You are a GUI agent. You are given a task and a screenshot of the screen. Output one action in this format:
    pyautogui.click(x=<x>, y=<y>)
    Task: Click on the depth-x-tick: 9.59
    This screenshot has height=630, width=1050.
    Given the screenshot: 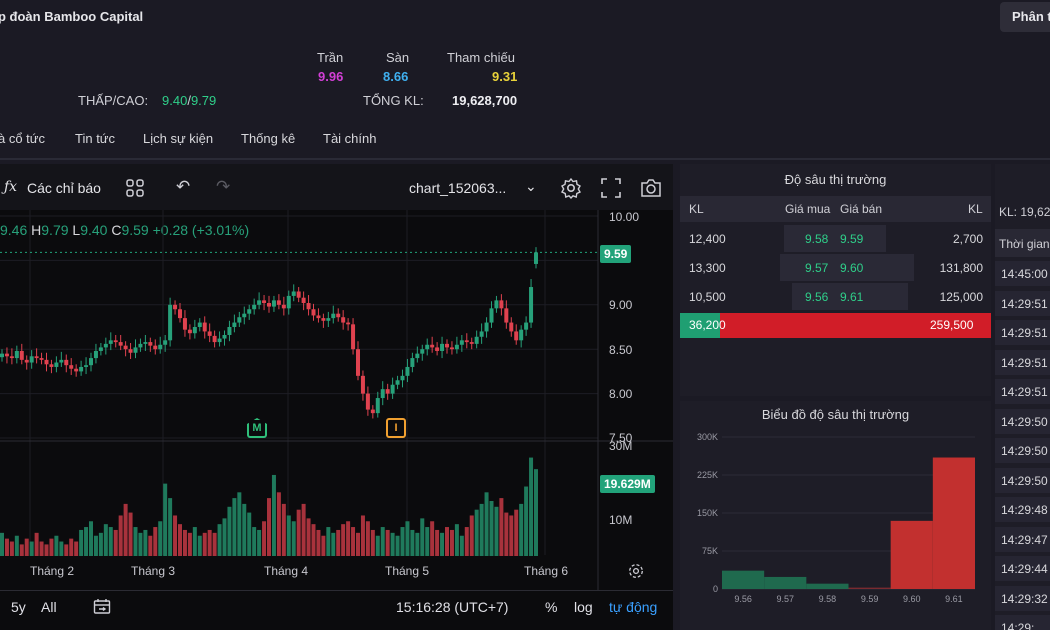 What is the action you would take?
    pyautogui.click(x=870, y=599)
    